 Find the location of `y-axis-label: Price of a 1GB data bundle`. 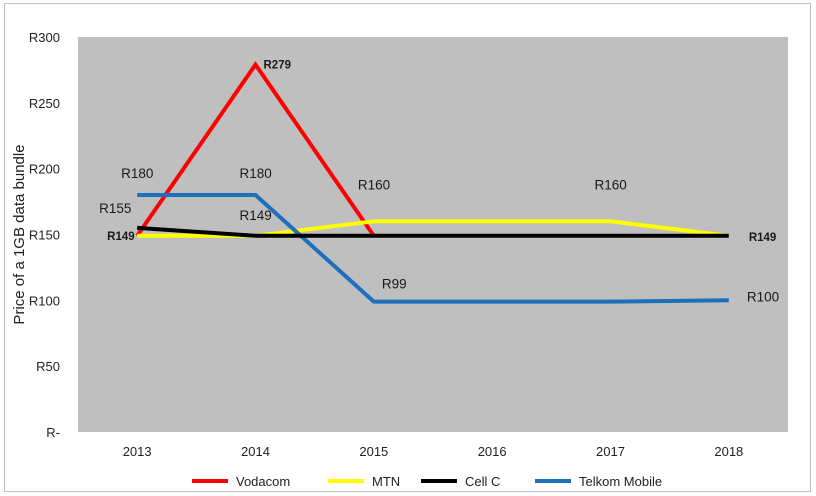

y-axis-label: Price of a 1GB data bundle is located at coordinates (19, 234).